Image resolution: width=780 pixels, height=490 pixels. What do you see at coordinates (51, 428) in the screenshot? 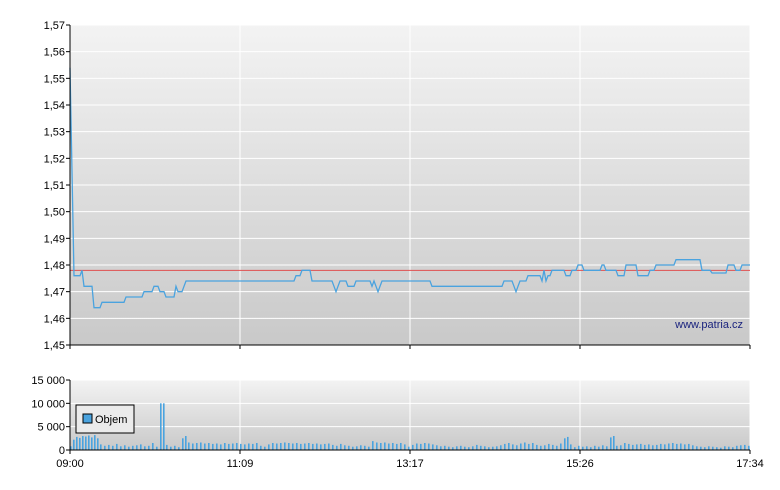
I see `volume-y-tick-label: 5 000` at bounding box center [51, 428].